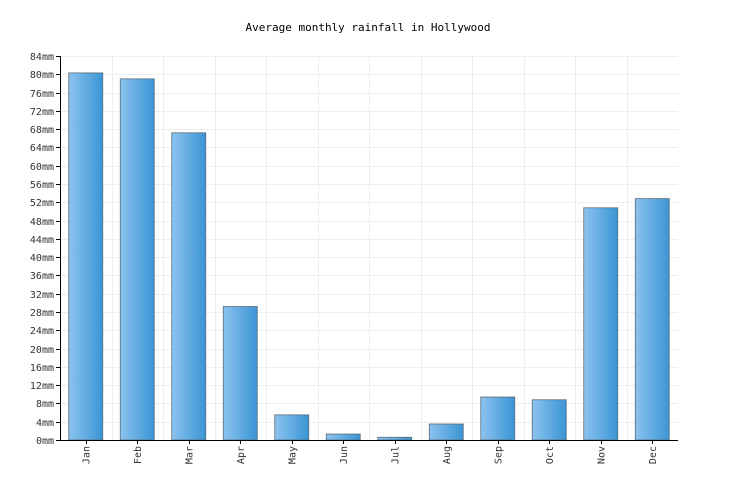 This screenshot has height=504, width=736. Describe the element at coordinates (601, 324) in the screenshot. I see `bar-nov` at that location.